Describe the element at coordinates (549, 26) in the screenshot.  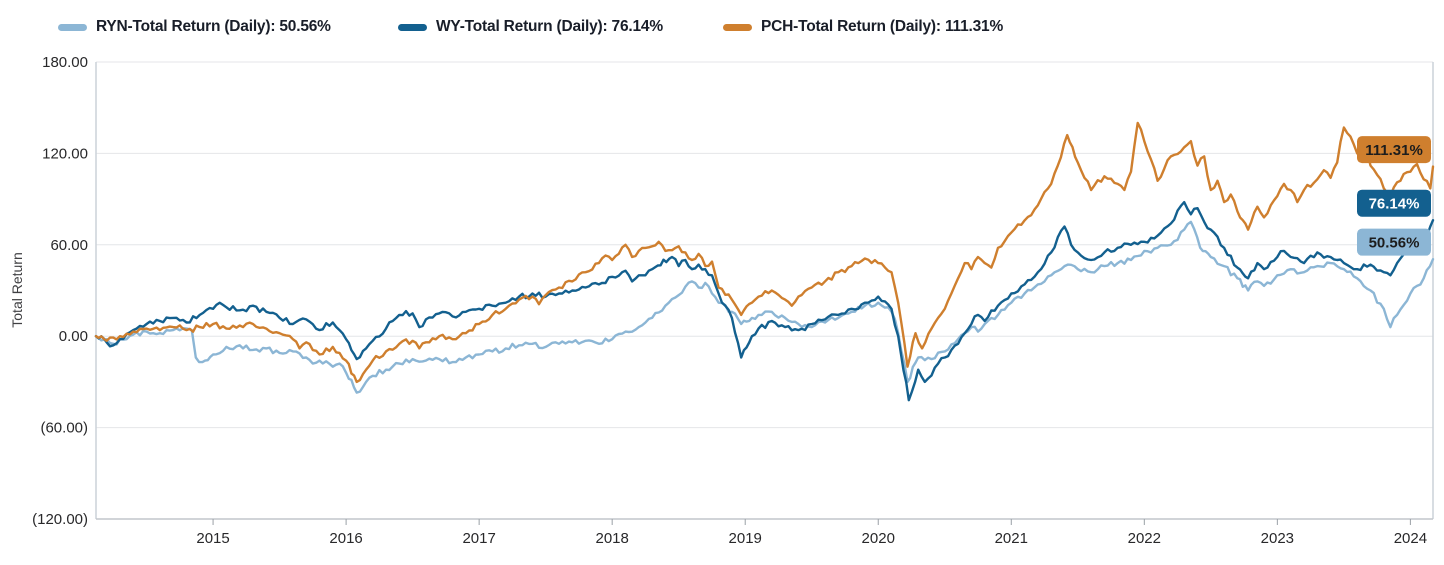
I see `legend-label-wy: WY-Total Return (Daily): 76.14%` at that location.